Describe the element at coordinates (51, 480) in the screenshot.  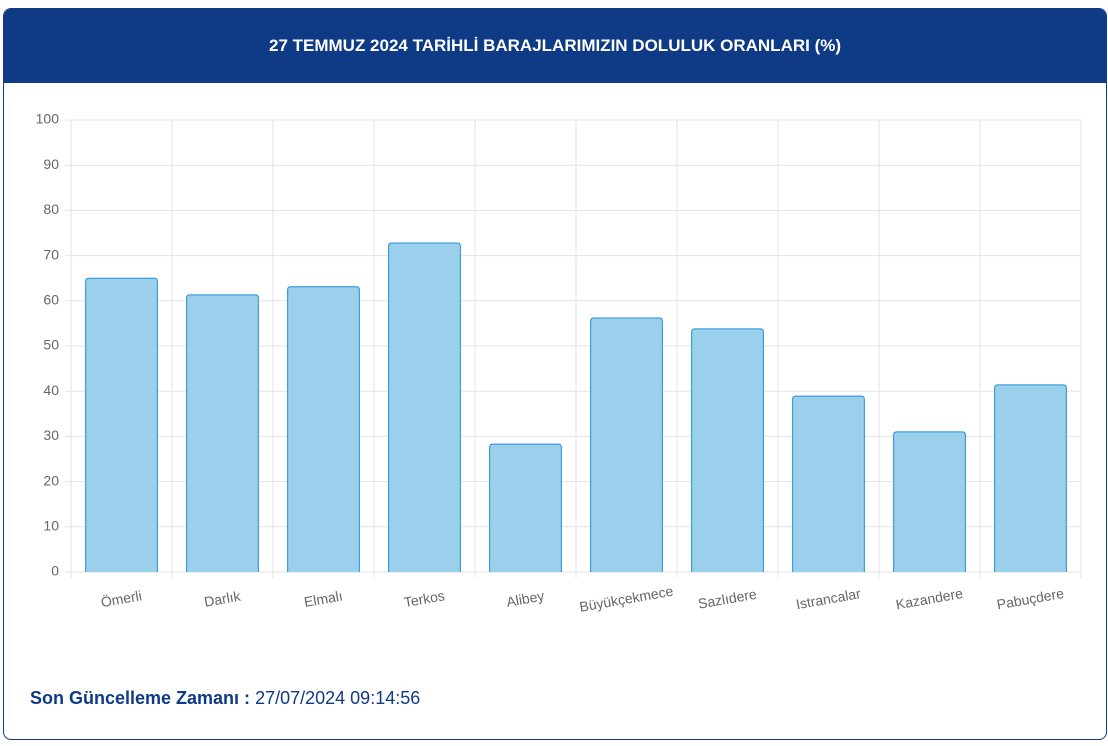
I see `y-tick-label: 20` at that location.